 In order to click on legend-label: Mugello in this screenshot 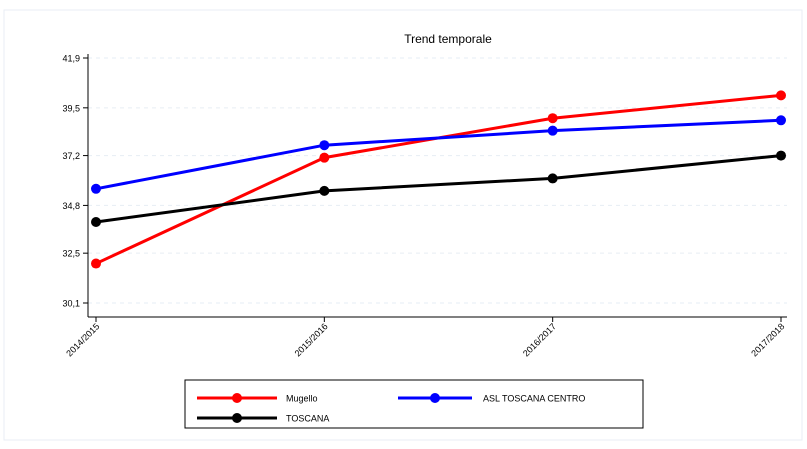, I will do `click(302, 399)`.